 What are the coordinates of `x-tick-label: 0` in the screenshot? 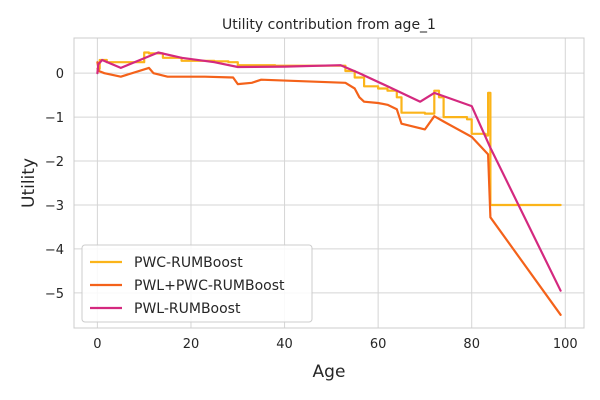 It's located at (97, 344).